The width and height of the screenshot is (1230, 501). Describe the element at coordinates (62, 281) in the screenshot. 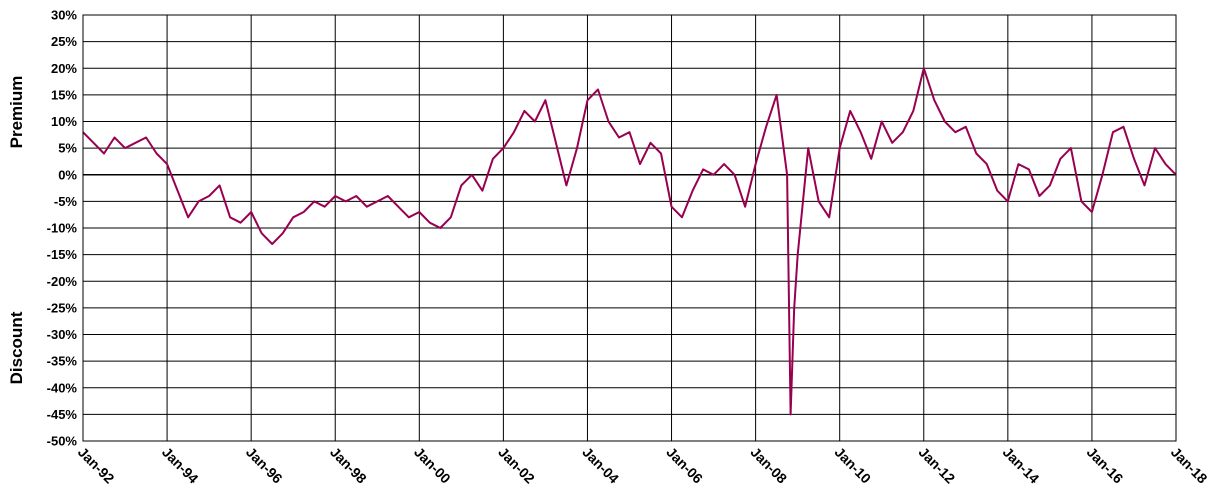

I see `y-tick-label: -20%` at that location.